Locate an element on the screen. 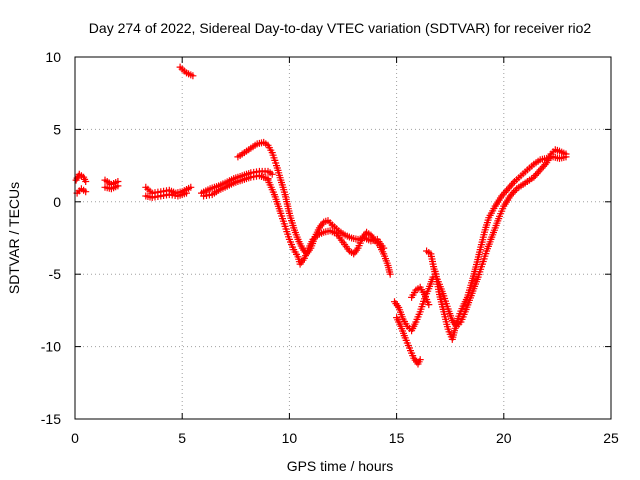 This screenshot has height=480, width=640. x-axis-label: GPS time / hours is located at coordinates (340, 466).